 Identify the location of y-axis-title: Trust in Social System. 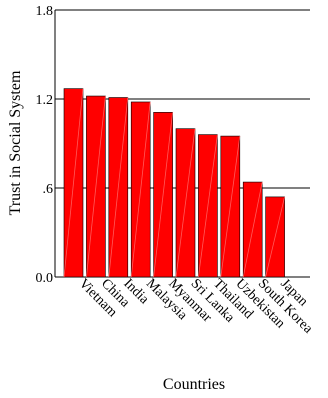
(15, 142).